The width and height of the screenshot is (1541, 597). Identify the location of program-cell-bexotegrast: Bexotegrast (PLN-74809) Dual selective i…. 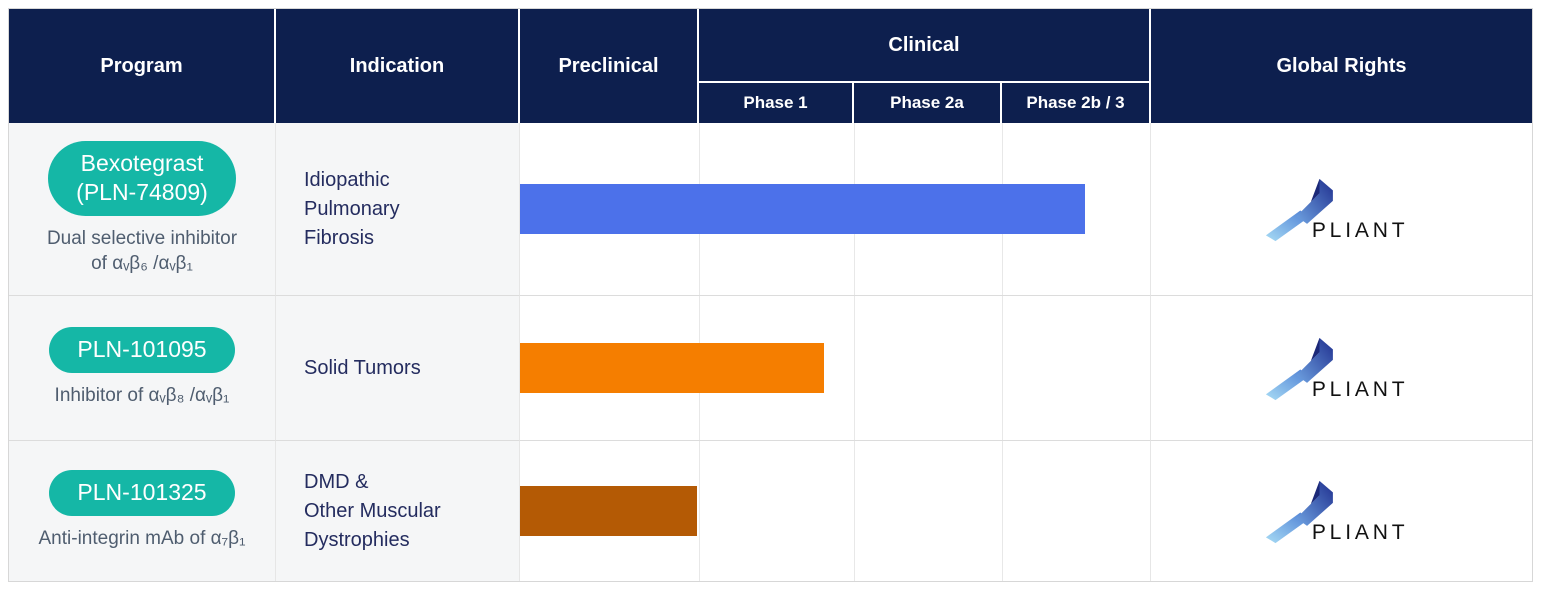
(142, 209).